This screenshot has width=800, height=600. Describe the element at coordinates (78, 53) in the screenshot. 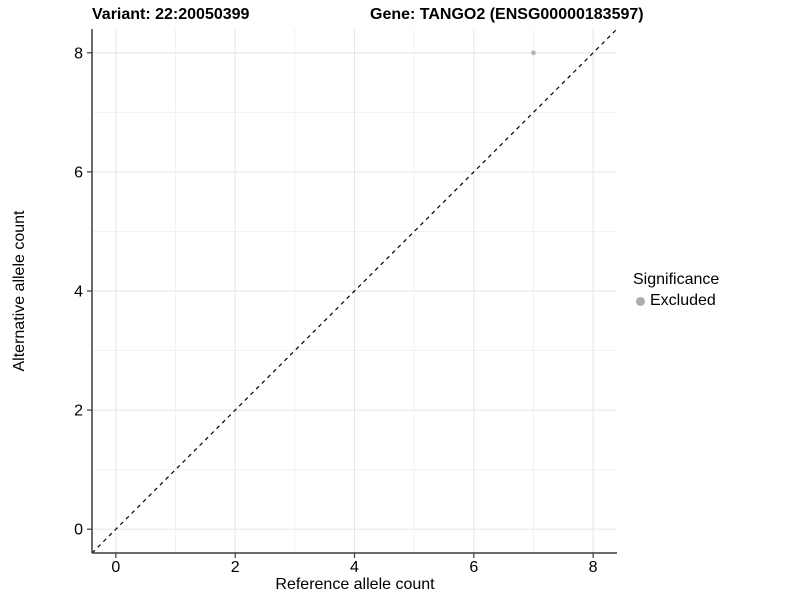

I see `y-tick-label: 8` at that location.